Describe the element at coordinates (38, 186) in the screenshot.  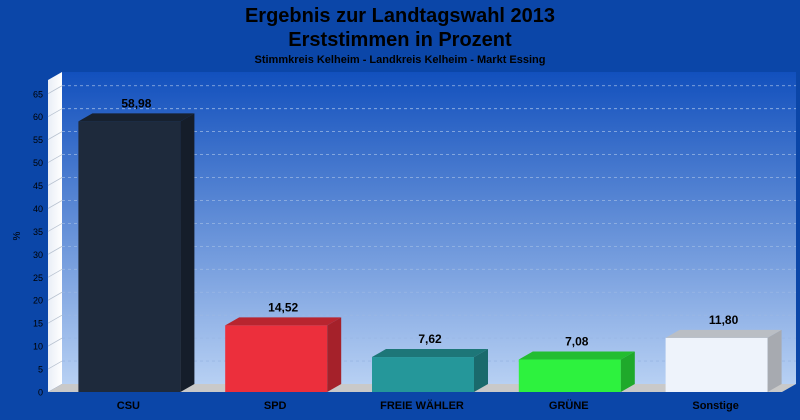
I see `y-tick-label: 45` at that location.